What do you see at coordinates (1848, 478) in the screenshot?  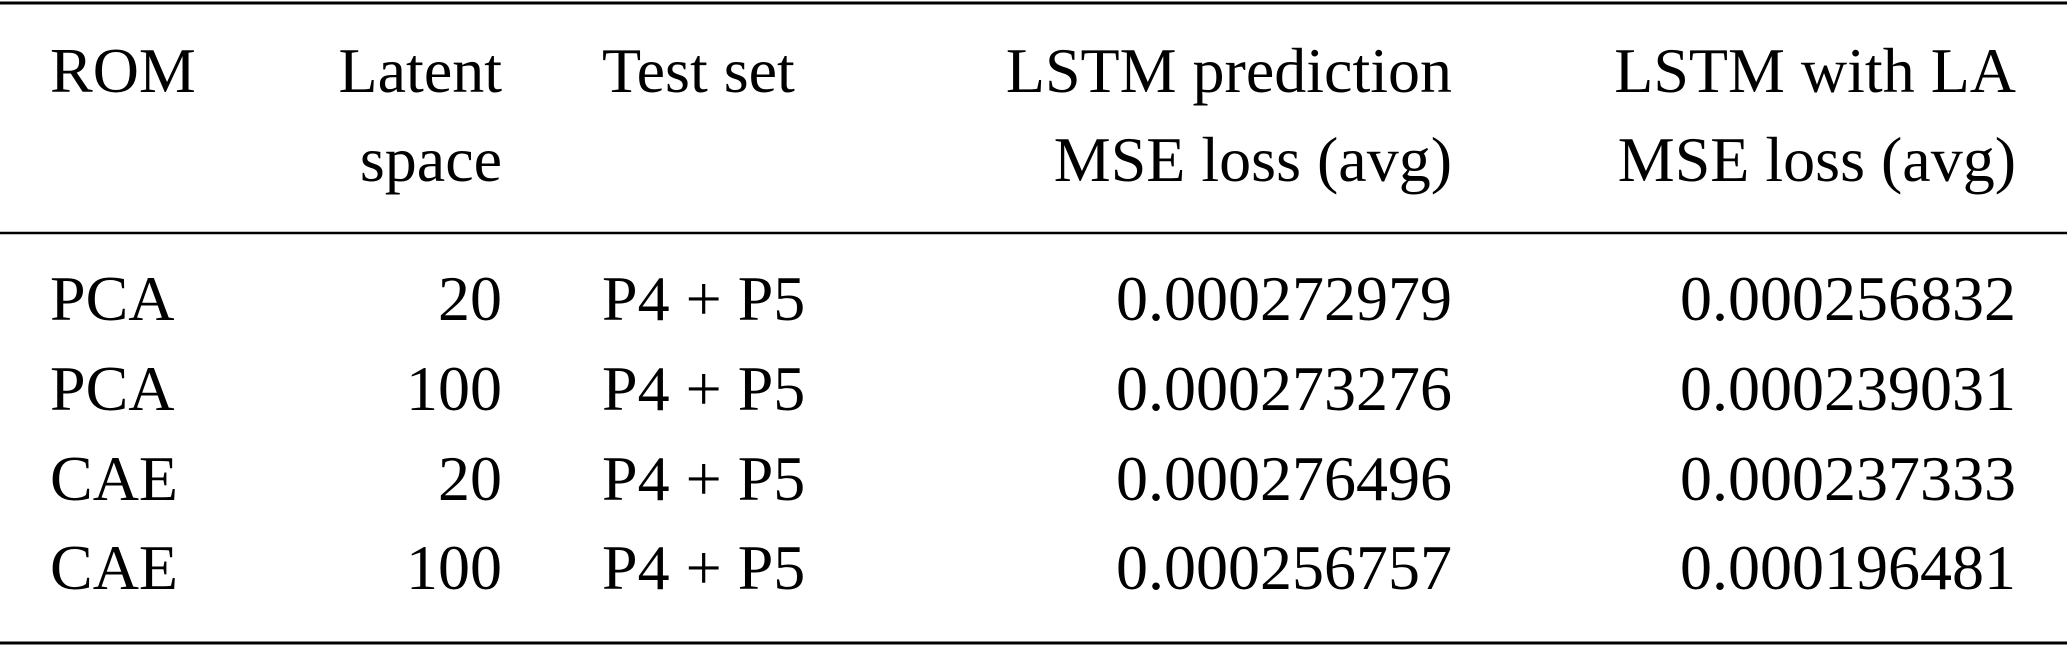 I see `table-cell: 0.000237333` at bounding box center [1848, 478].